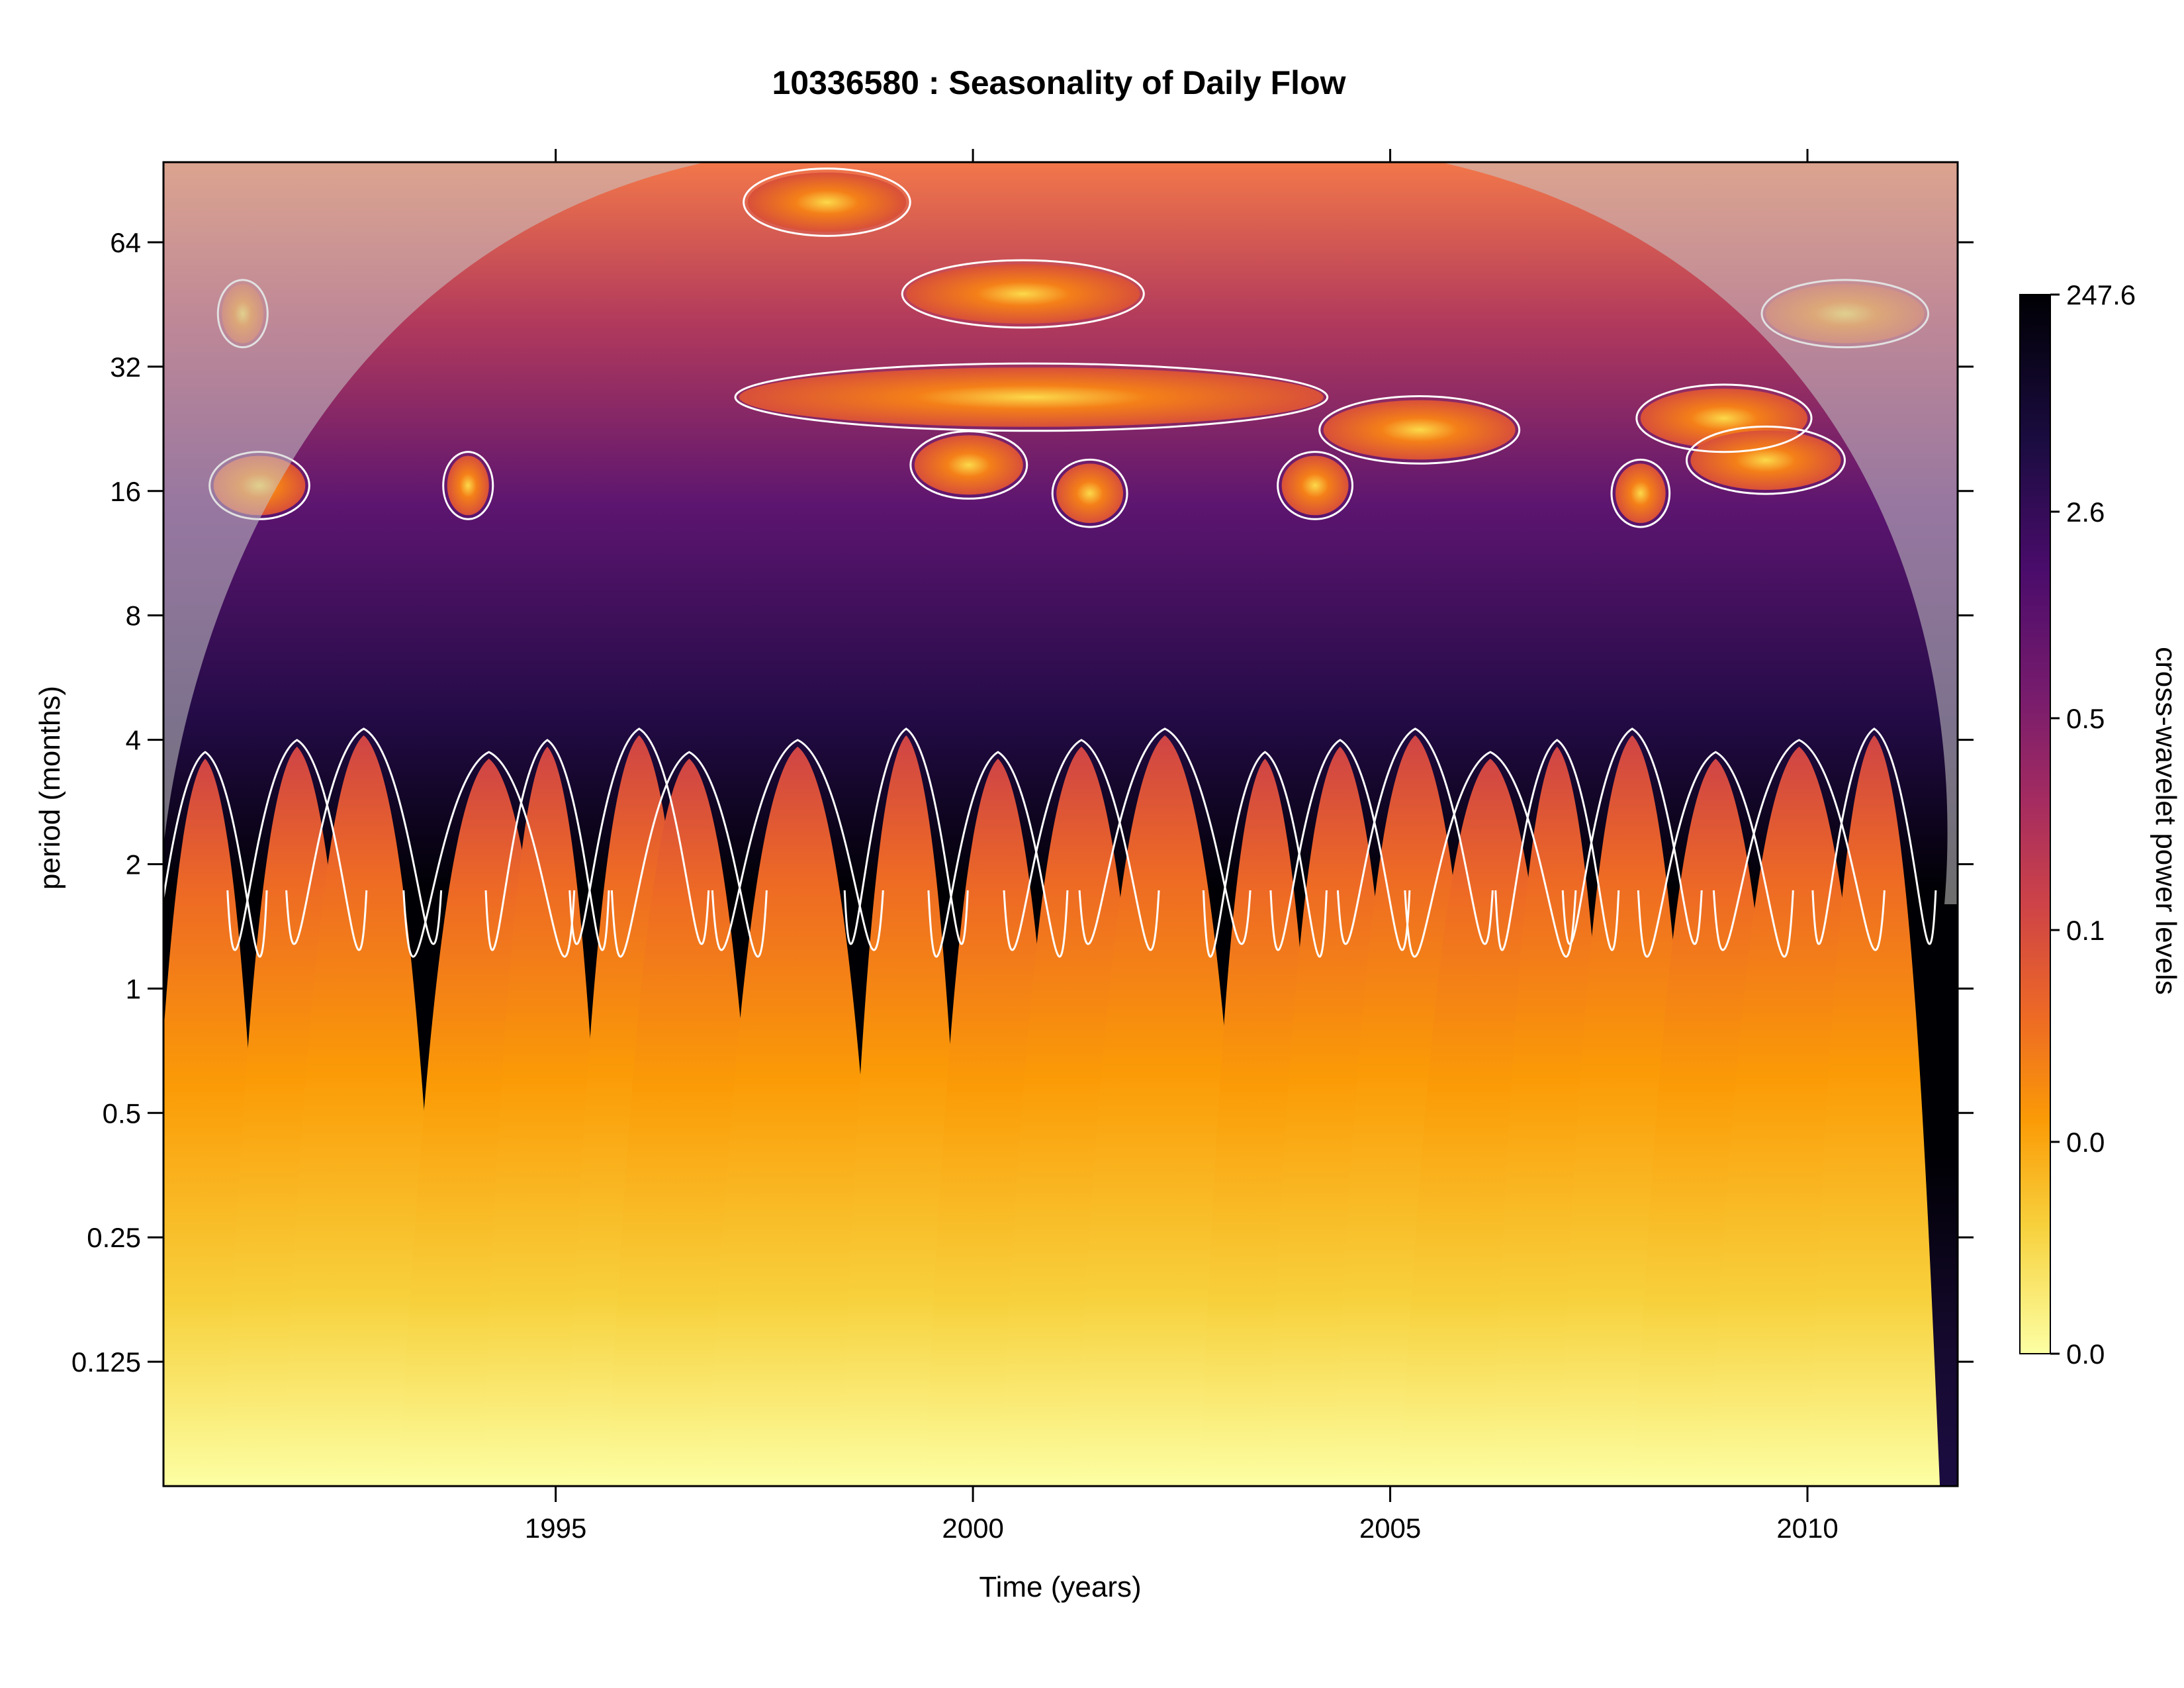 This screenshot has width=2184, height=1688. What do you see at coordinates (2085, 930) in the screenshot?
I see `colorbar-tick-label: 0.1` at bounding box center [2085, 930].